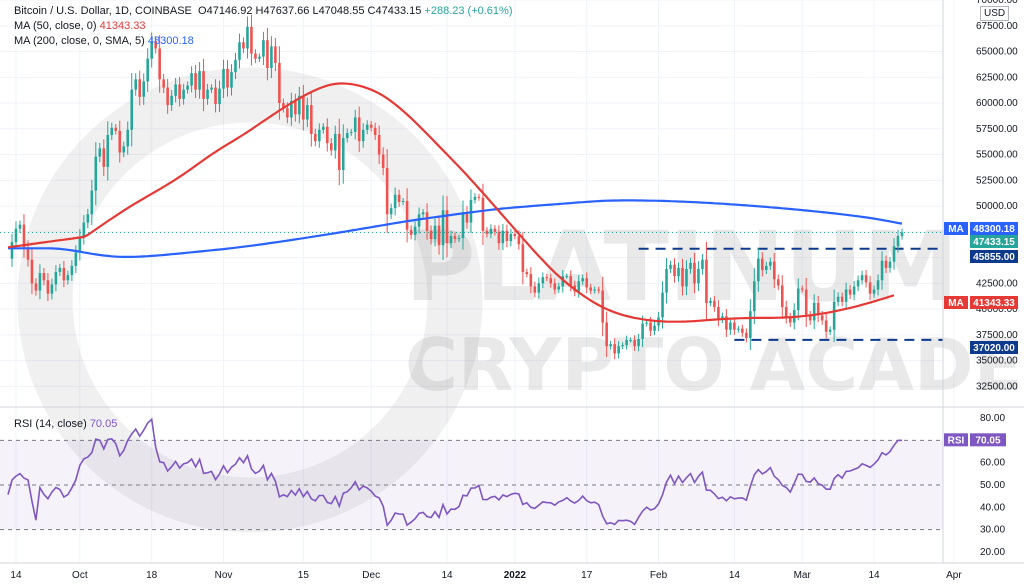  Describe the element at coordinates (997, 361) in the screenshot. I see `price-tick-label: 35000.00` at that location.